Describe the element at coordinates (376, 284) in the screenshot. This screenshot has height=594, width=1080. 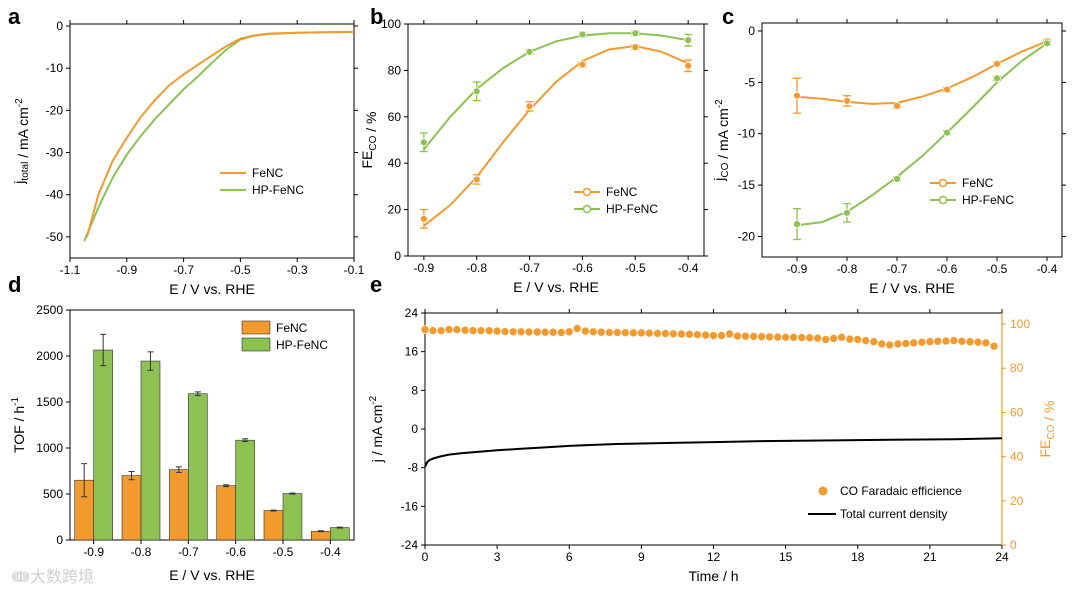
I see `panel-label-e: e` at that location.